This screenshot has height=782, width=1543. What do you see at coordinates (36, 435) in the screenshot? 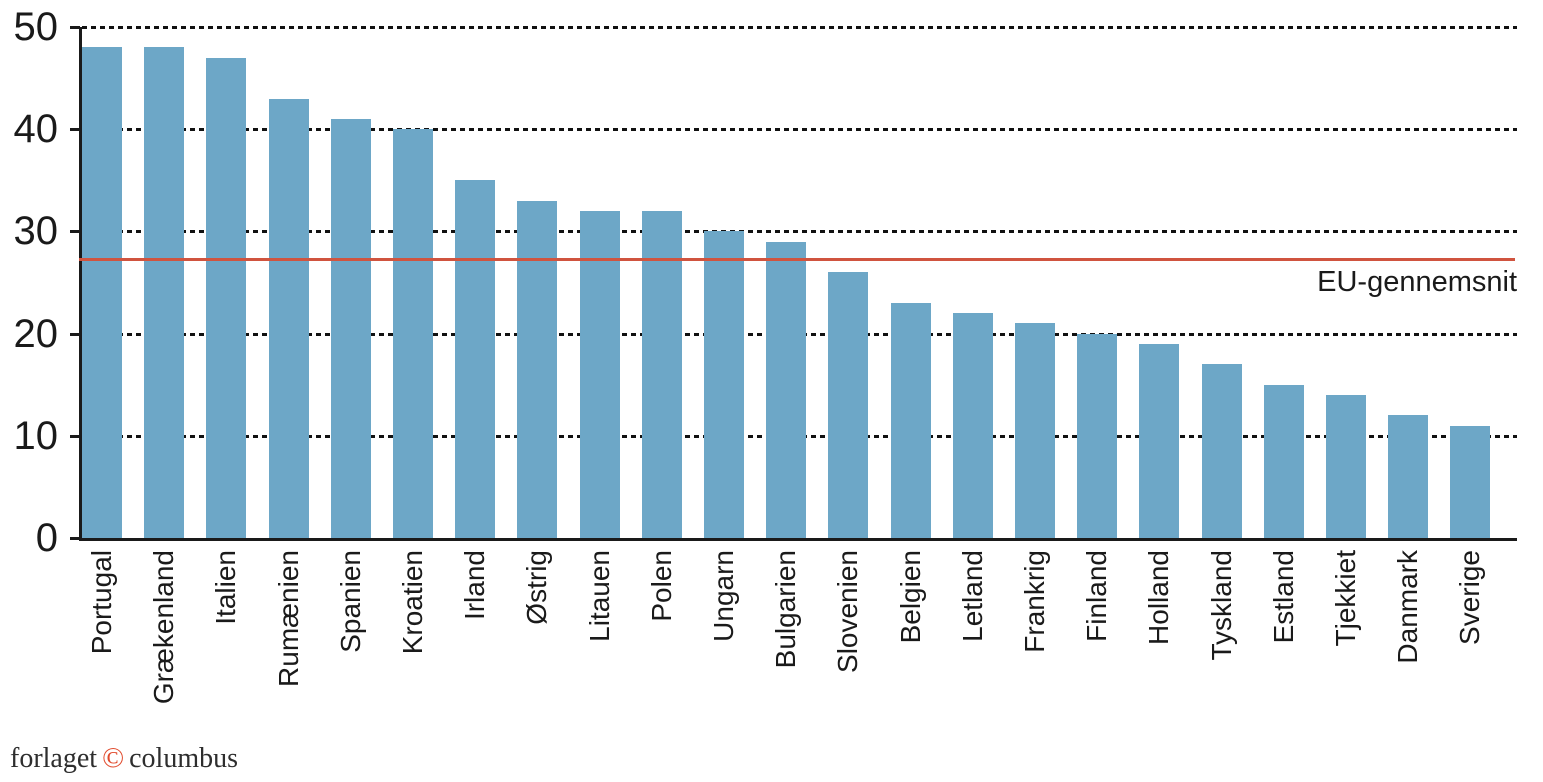
I see `y-tick-label: 10` at bounding box center [36, 435].